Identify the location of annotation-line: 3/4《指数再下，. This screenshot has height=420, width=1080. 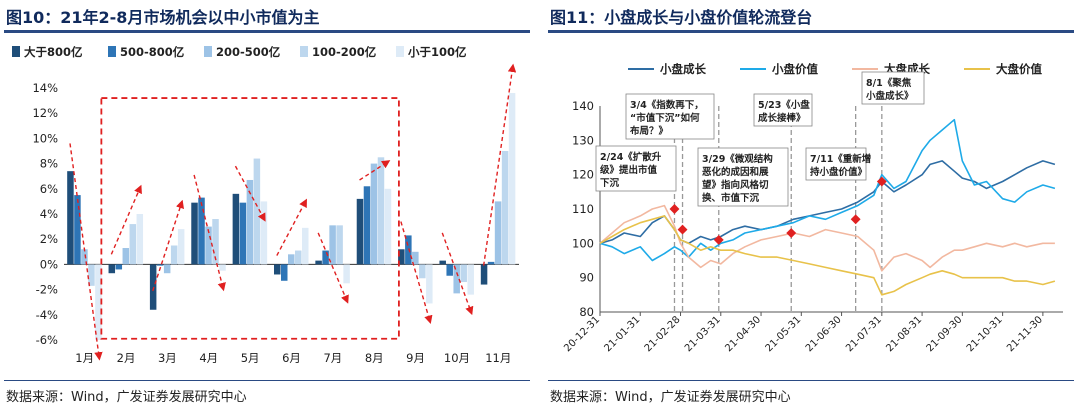
(667, 105).